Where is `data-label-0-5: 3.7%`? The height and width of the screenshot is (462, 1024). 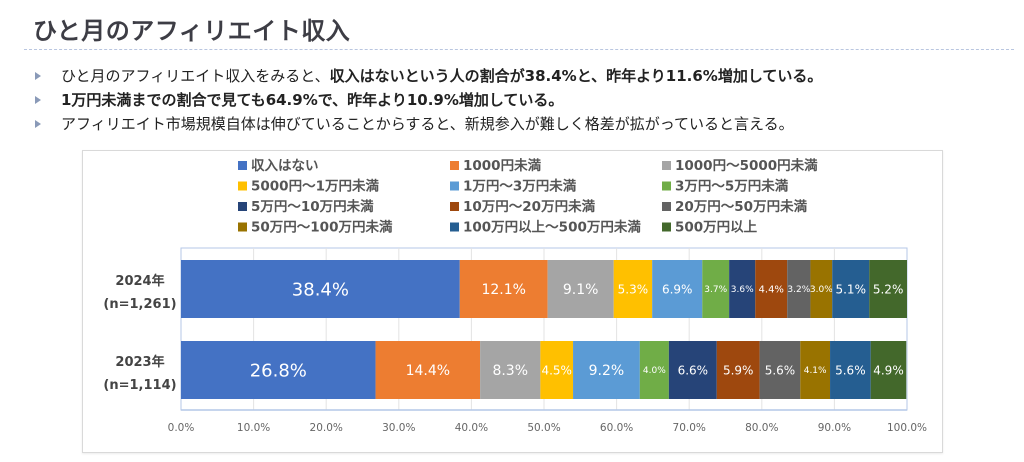 data-label-0-5: 3.7% is located at coordinates (715, 290).